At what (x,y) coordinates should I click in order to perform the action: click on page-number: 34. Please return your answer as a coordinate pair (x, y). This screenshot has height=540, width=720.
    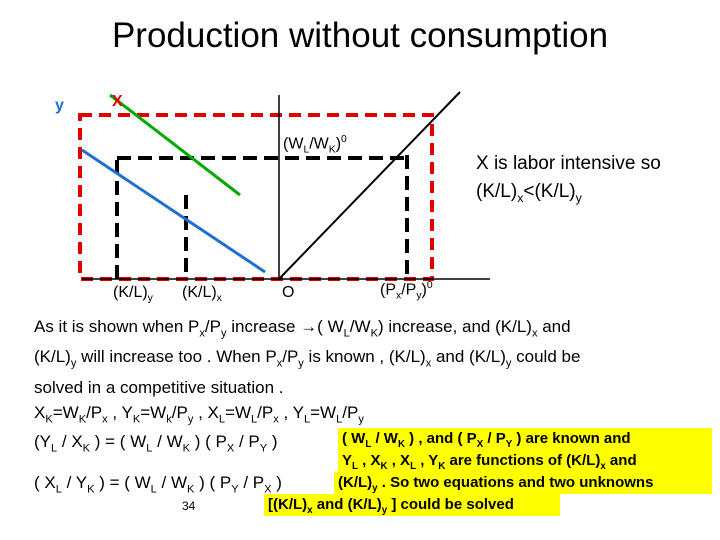
    Looking at the image, I should click on (189, 506).